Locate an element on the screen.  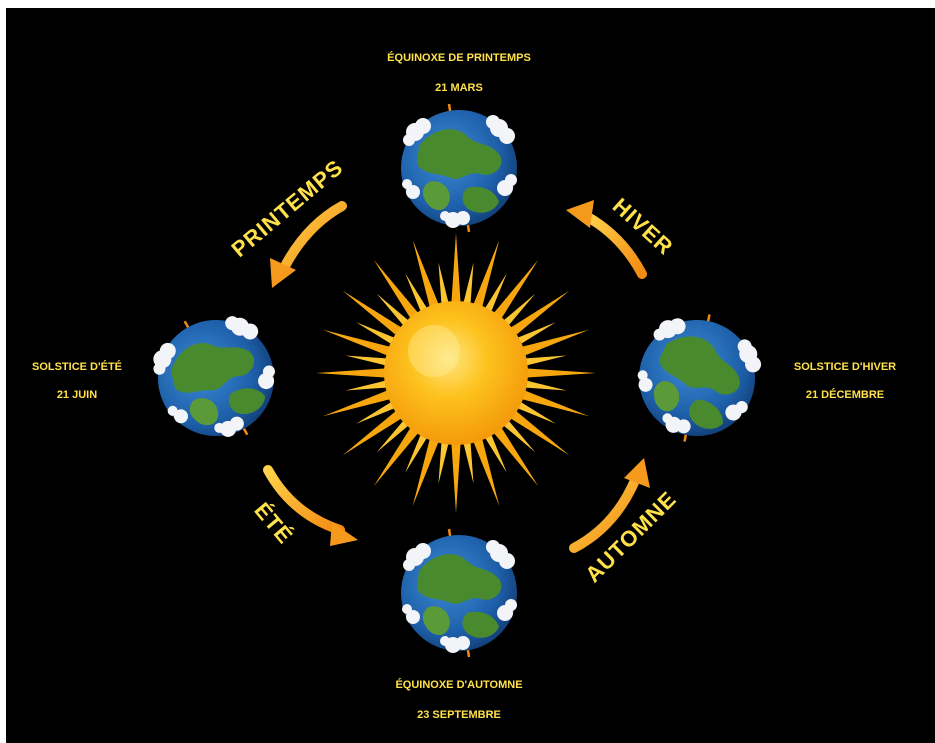
arrow-icon-summer is located at coordinates (310, 505).